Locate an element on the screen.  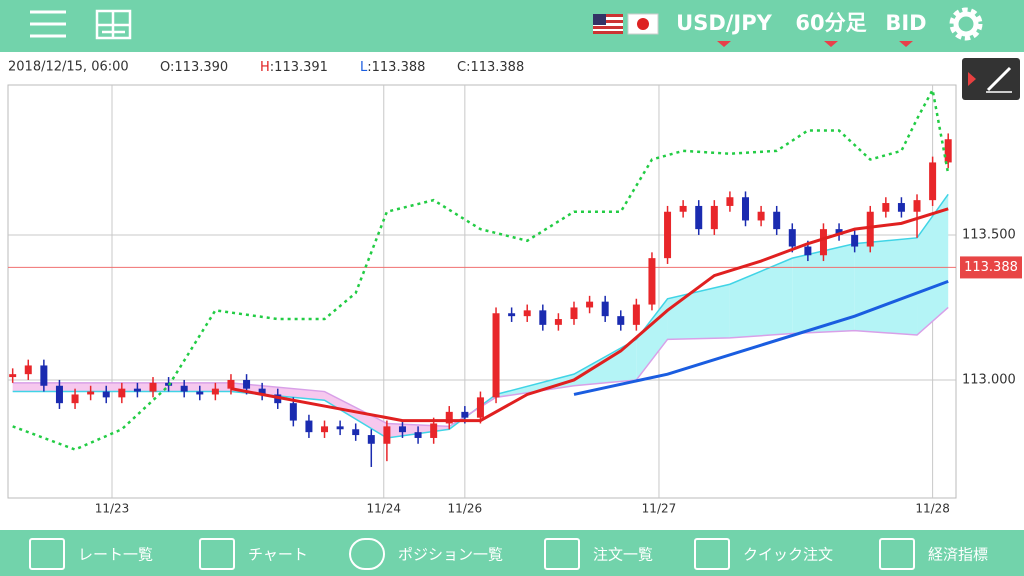
tab-label: クイック注文 is located at coordinates (788, 555).